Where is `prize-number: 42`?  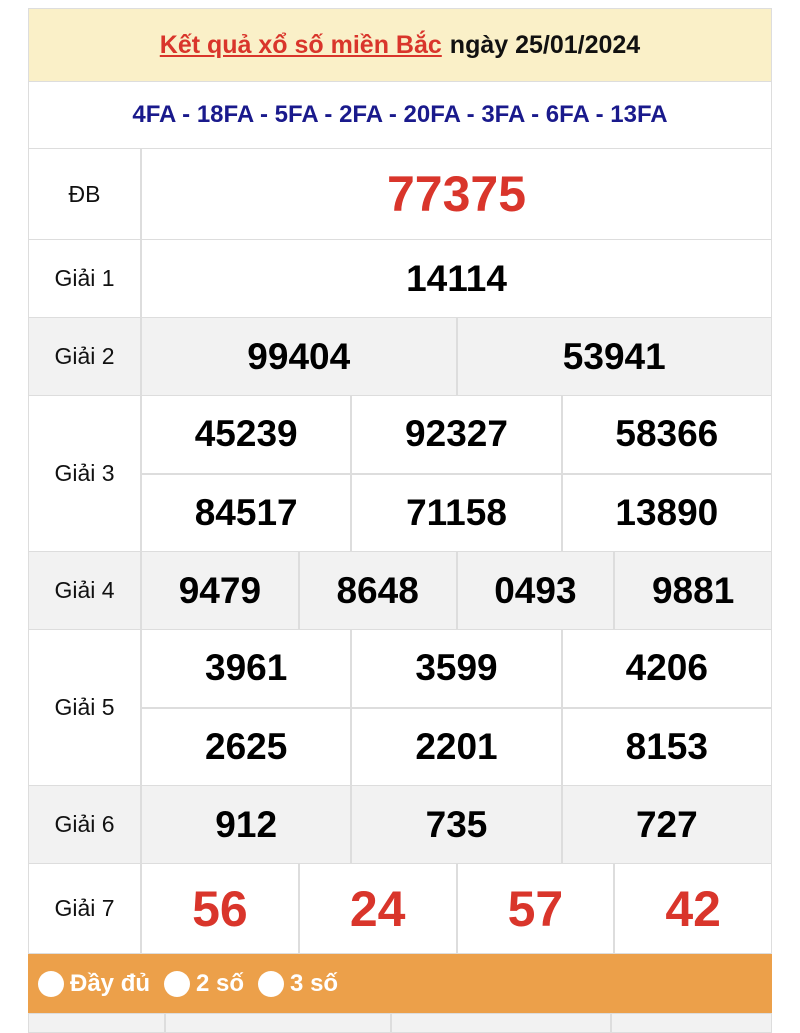
prize-number: 42 is located at coordinates (692, 908).